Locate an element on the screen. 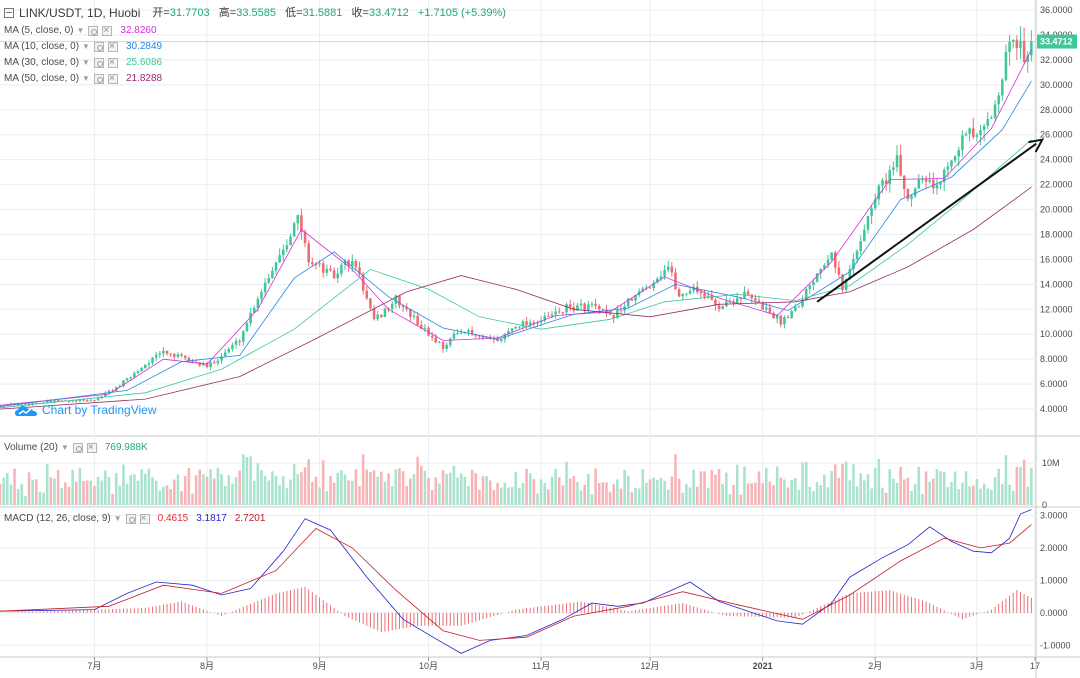  ma30-legend-row: MA (30, close, 0) ▼ 25.6086 is located at coordinates (255, 63).